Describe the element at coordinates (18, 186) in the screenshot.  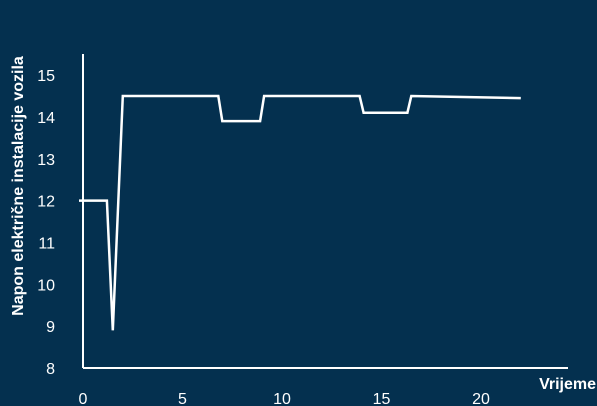
I see `y-axis-title: Napon električne instalacije vozila` at that location.